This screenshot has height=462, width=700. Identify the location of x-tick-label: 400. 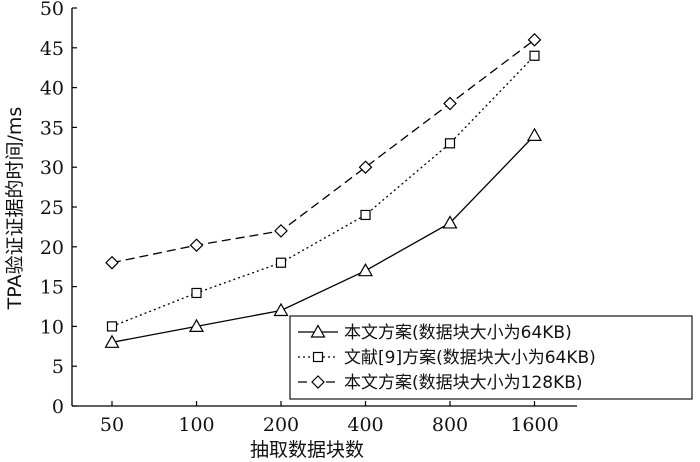
(365, 425).